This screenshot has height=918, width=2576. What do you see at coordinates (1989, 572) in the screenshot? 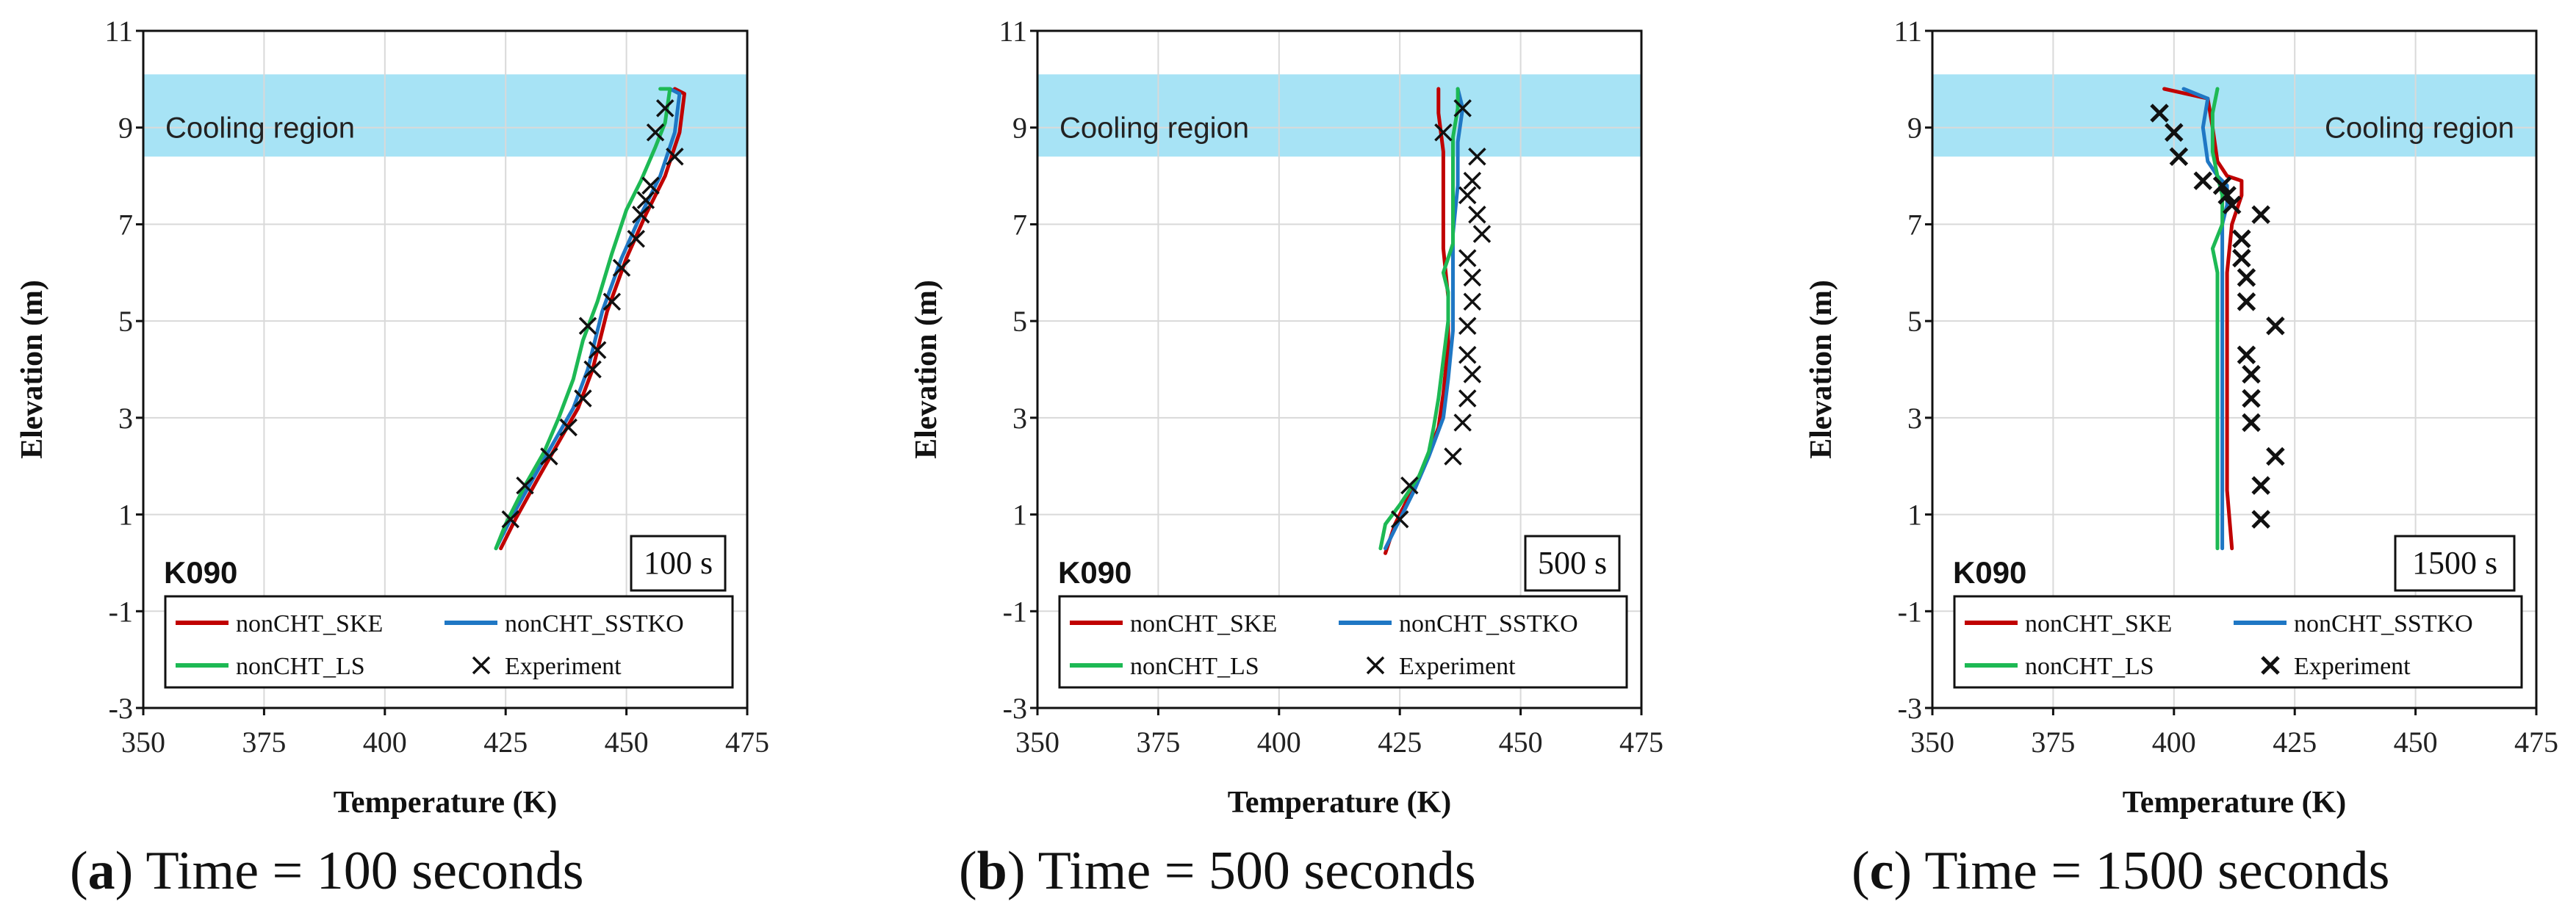
I see `case-label: K090` at bounding box center [1989, 572].